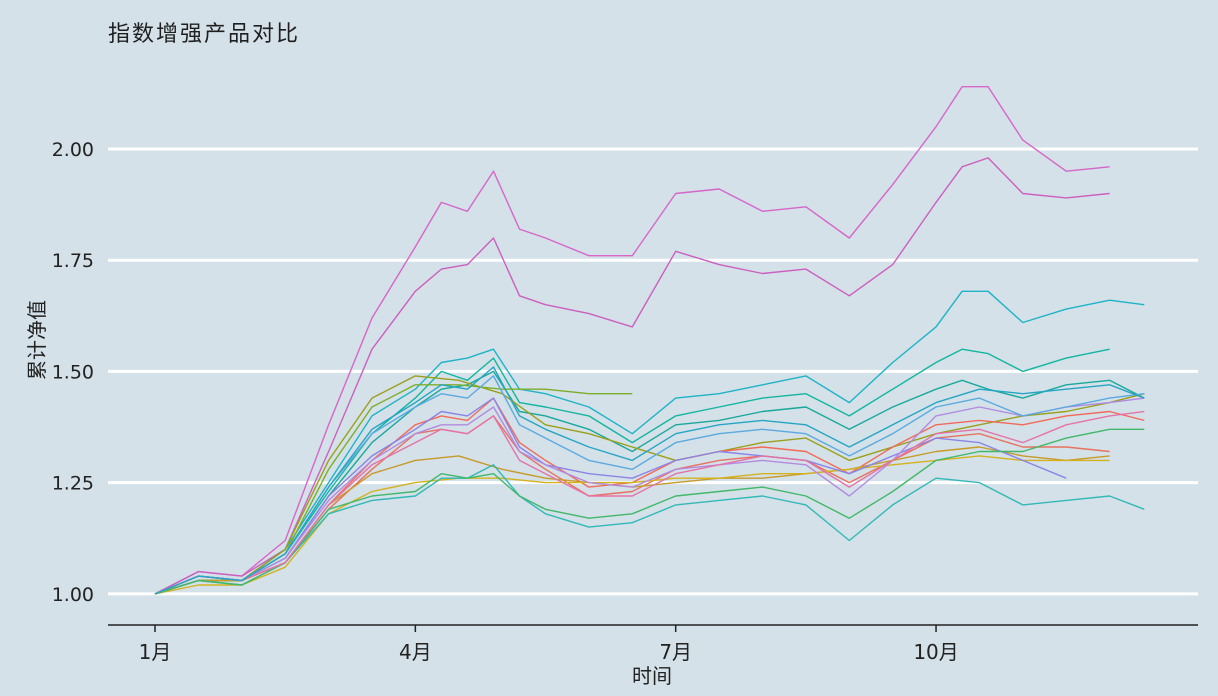 The height and width of the screenshot is (696, 1218). I want to click on x-tick-label: 7月, so click(675, 652).